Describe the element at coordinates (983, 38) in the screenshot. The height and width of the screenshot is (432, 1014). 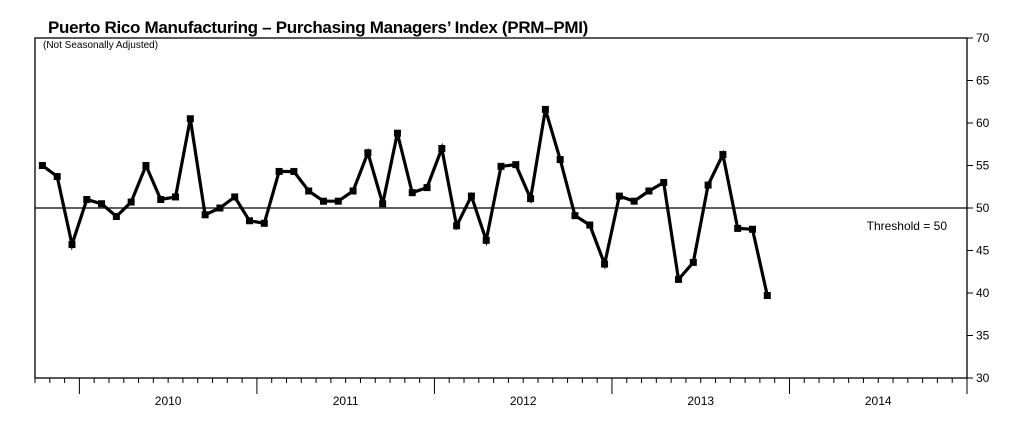
I see `y-tick-label: 70` at that location.